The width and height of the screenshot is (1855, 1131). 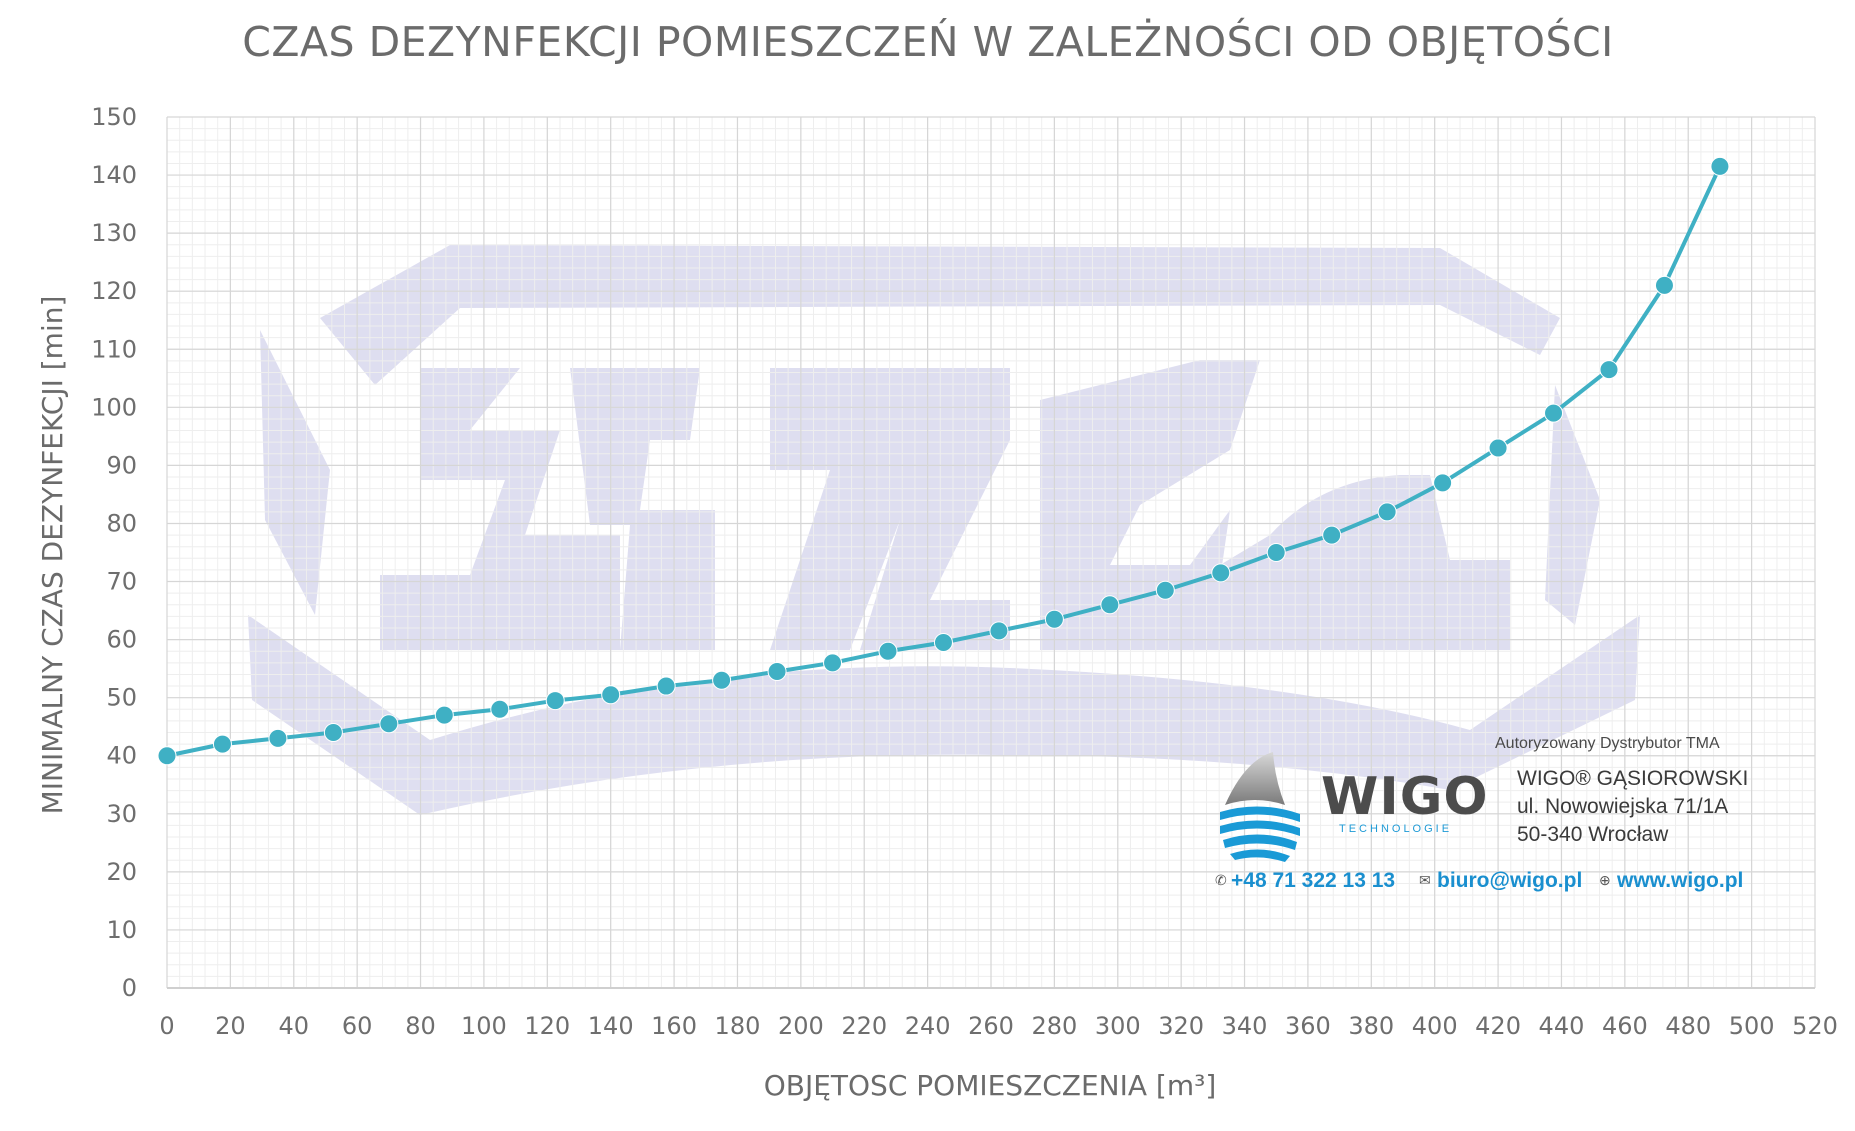 I want to click on y-tick-label: 20, so click(x=121, y=872).